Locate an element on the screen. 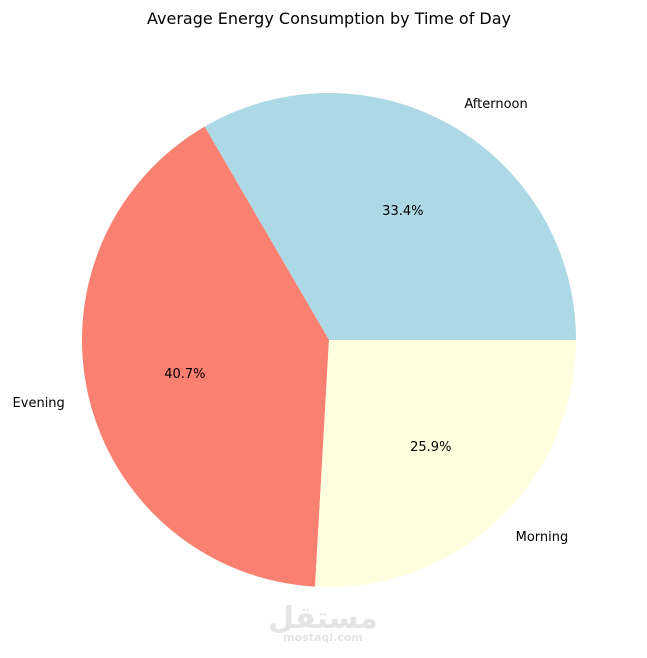 The height and width of the screenshot is (658, 647). watermark-latin: mostaql.com is located at coordinates (323, 637).